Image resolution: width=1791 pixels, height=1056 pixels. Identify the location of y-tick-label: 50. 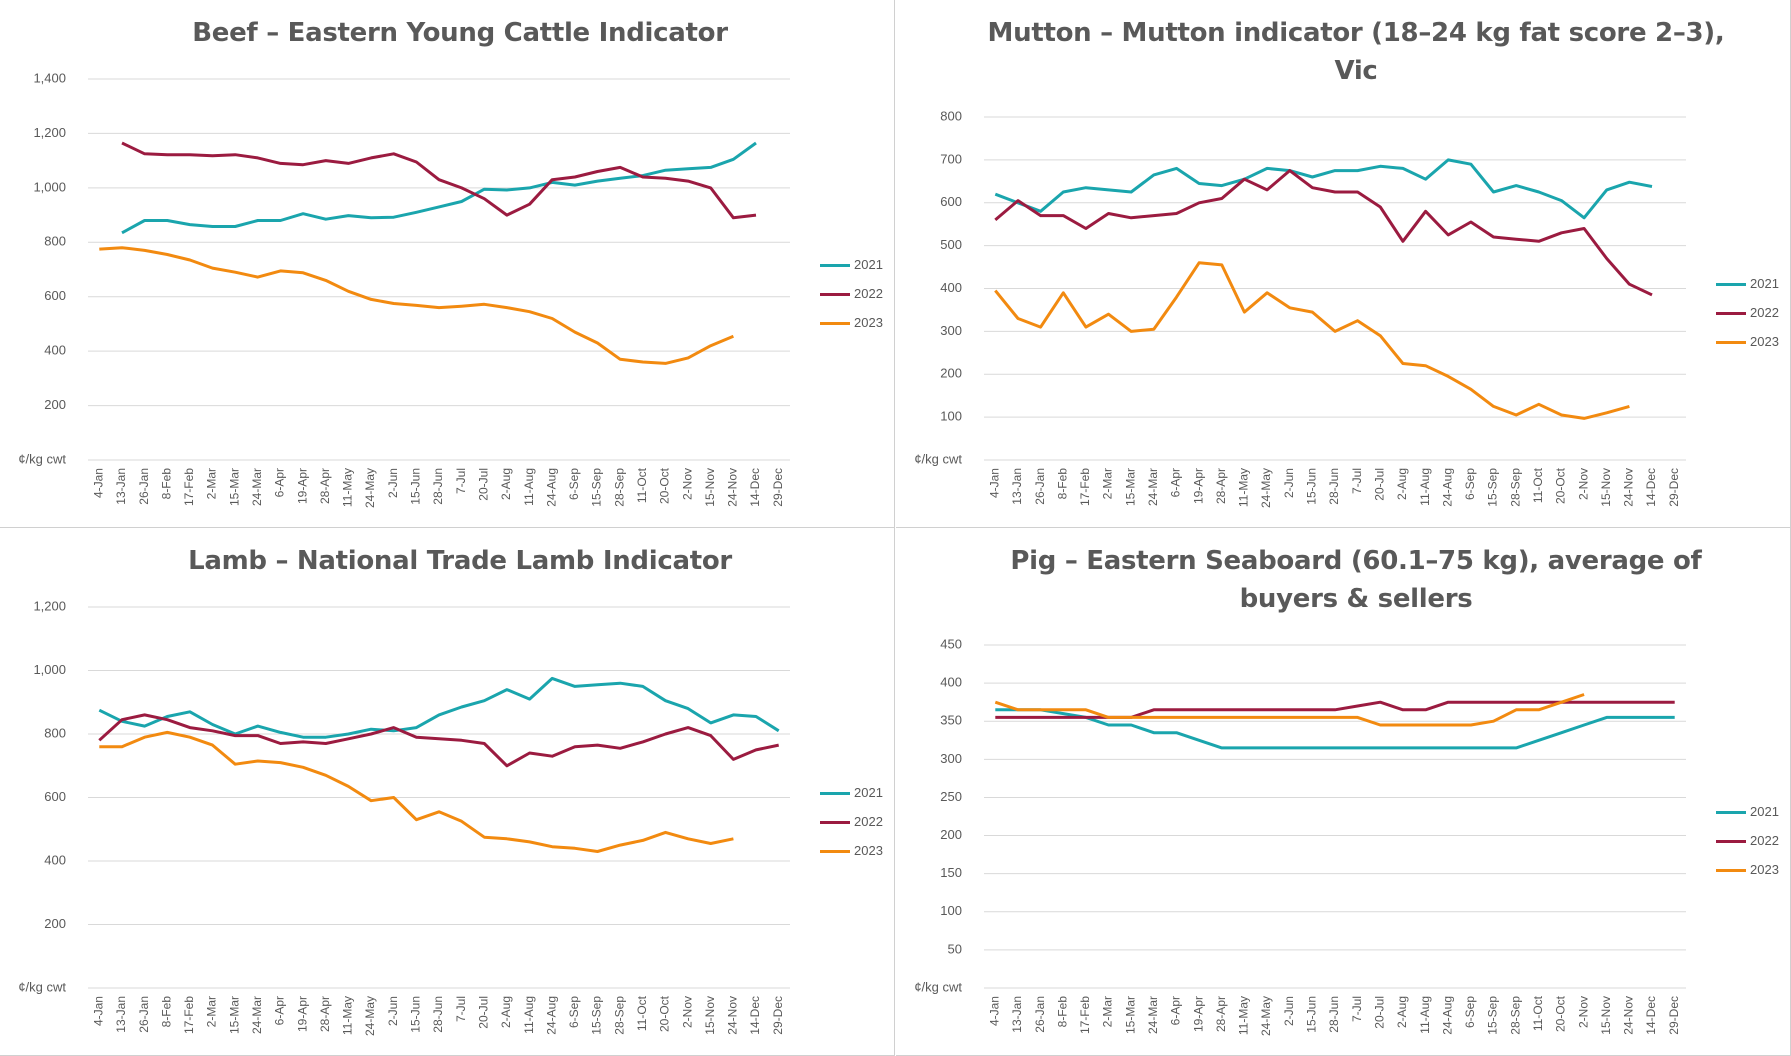
(955, 948).